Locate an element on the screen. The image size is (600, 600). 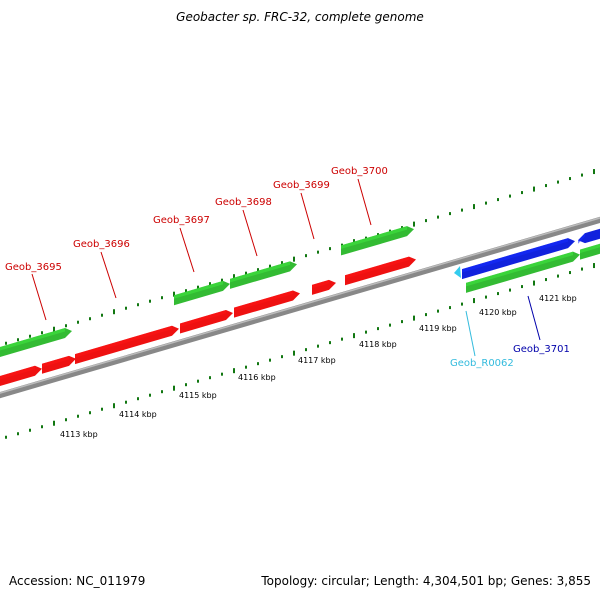
cds-red-5-highlight is located at coordinates (263, 301).